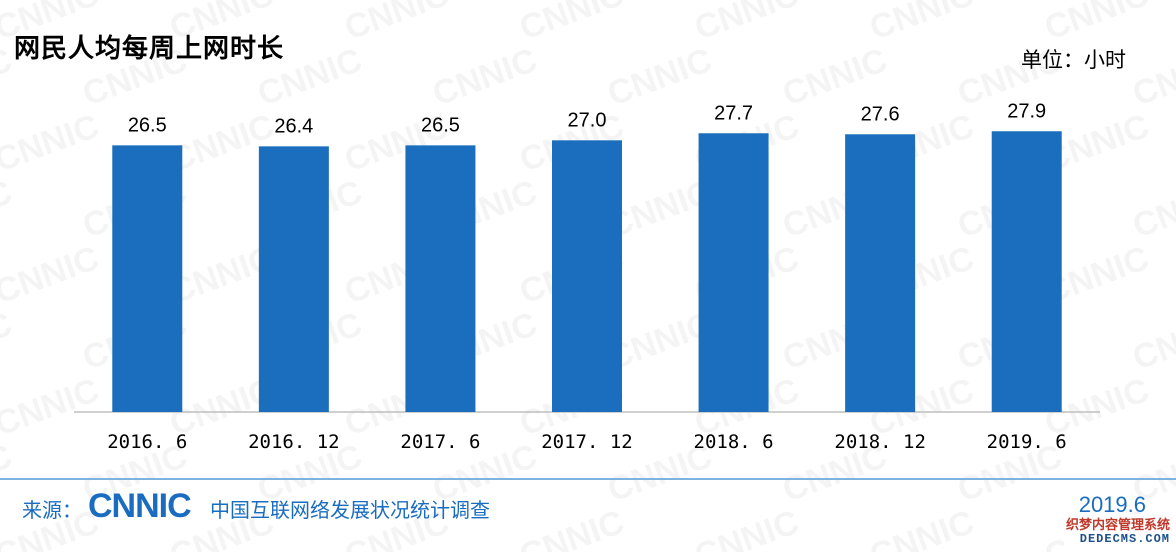  Describe the element at coordinates (587, 442) in the screenshot. I see `x-tick-label-3: 2017. 12` at that location.